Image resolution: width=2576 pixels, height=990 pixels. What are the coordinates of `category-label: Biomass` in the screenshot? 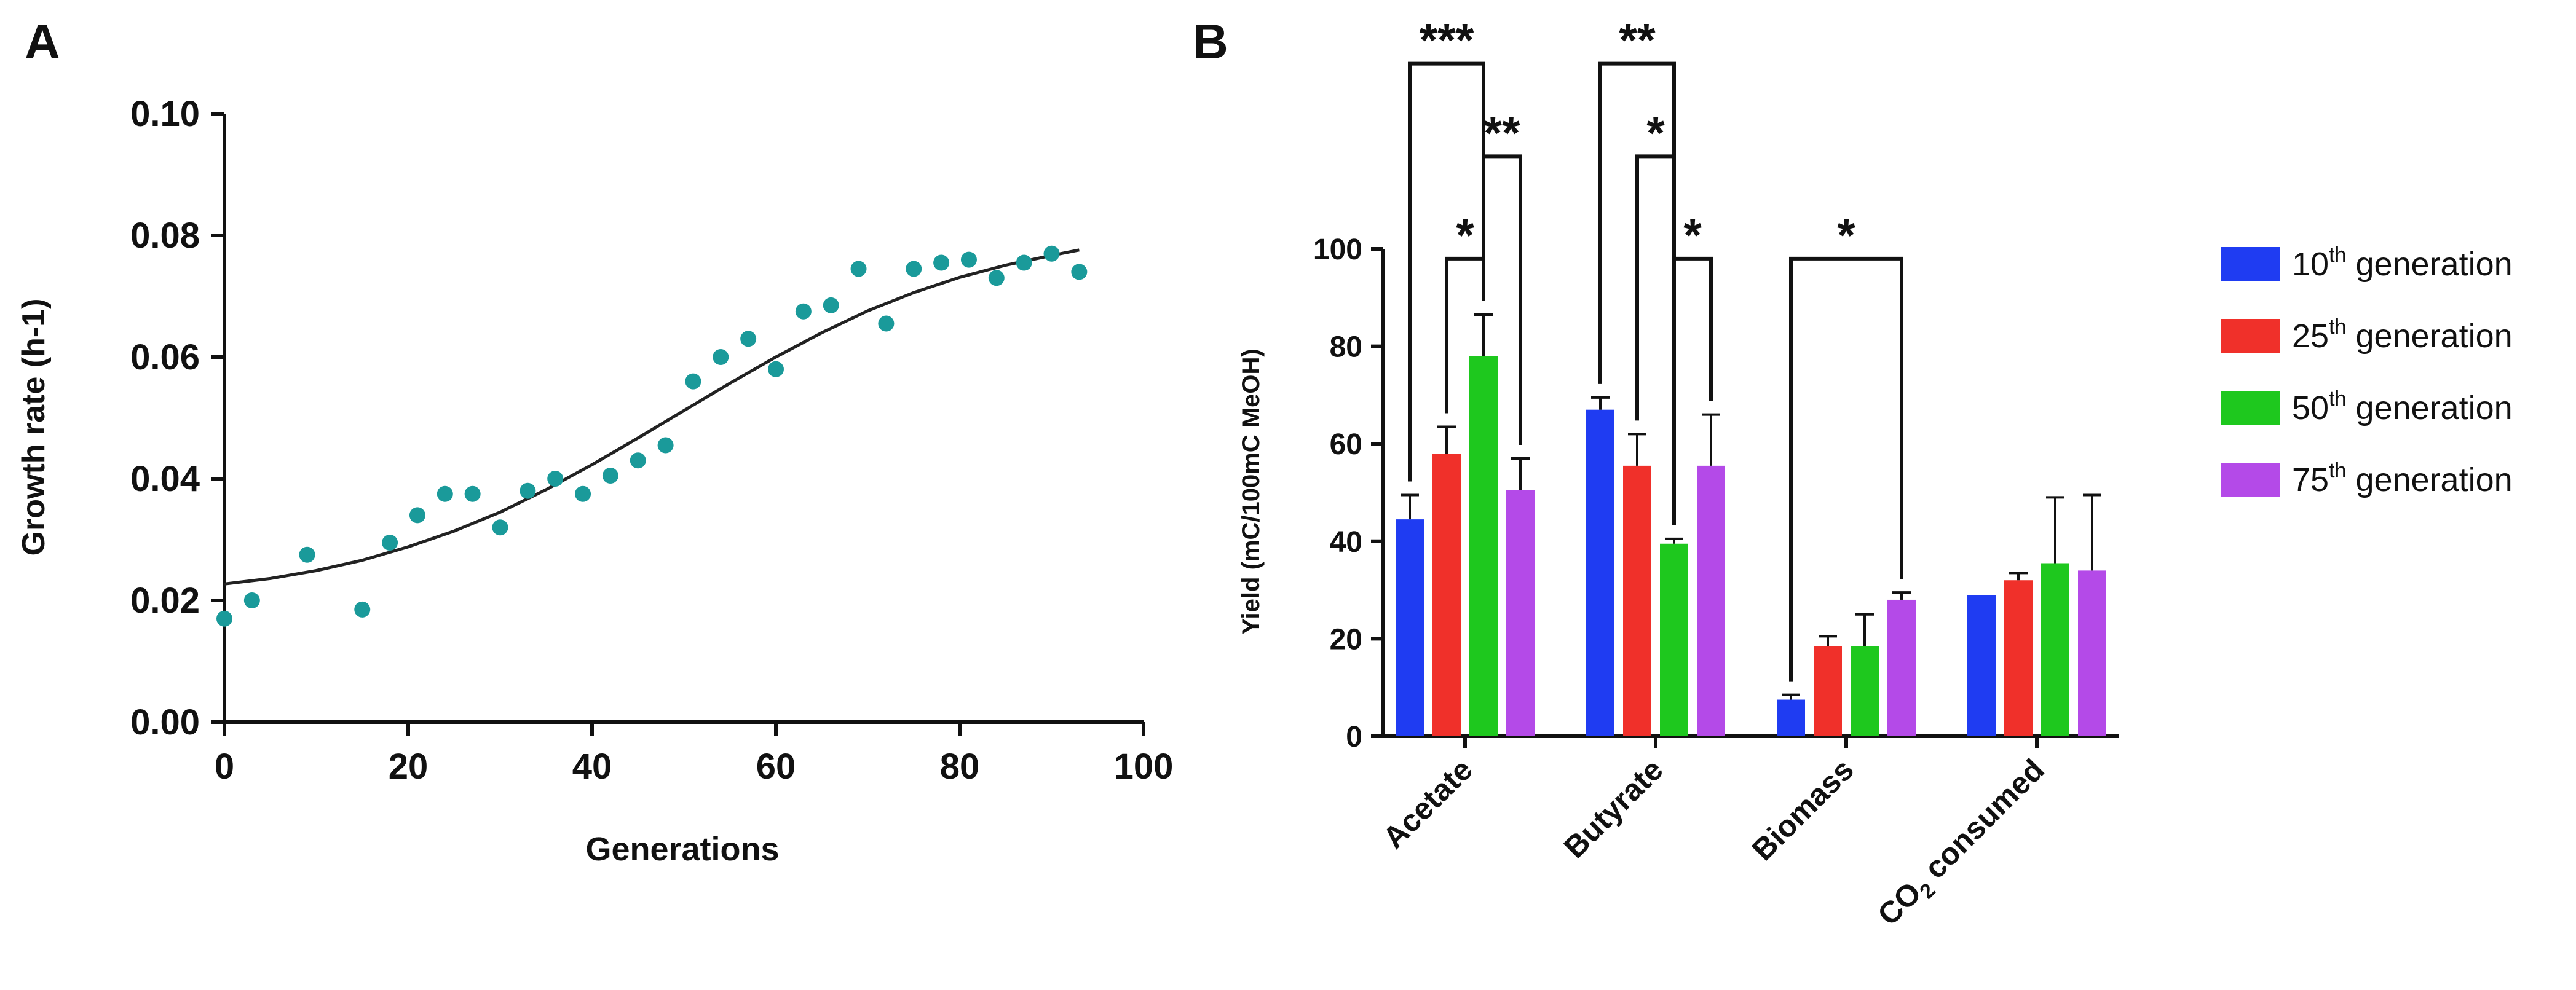 It's located at (1802, 809).